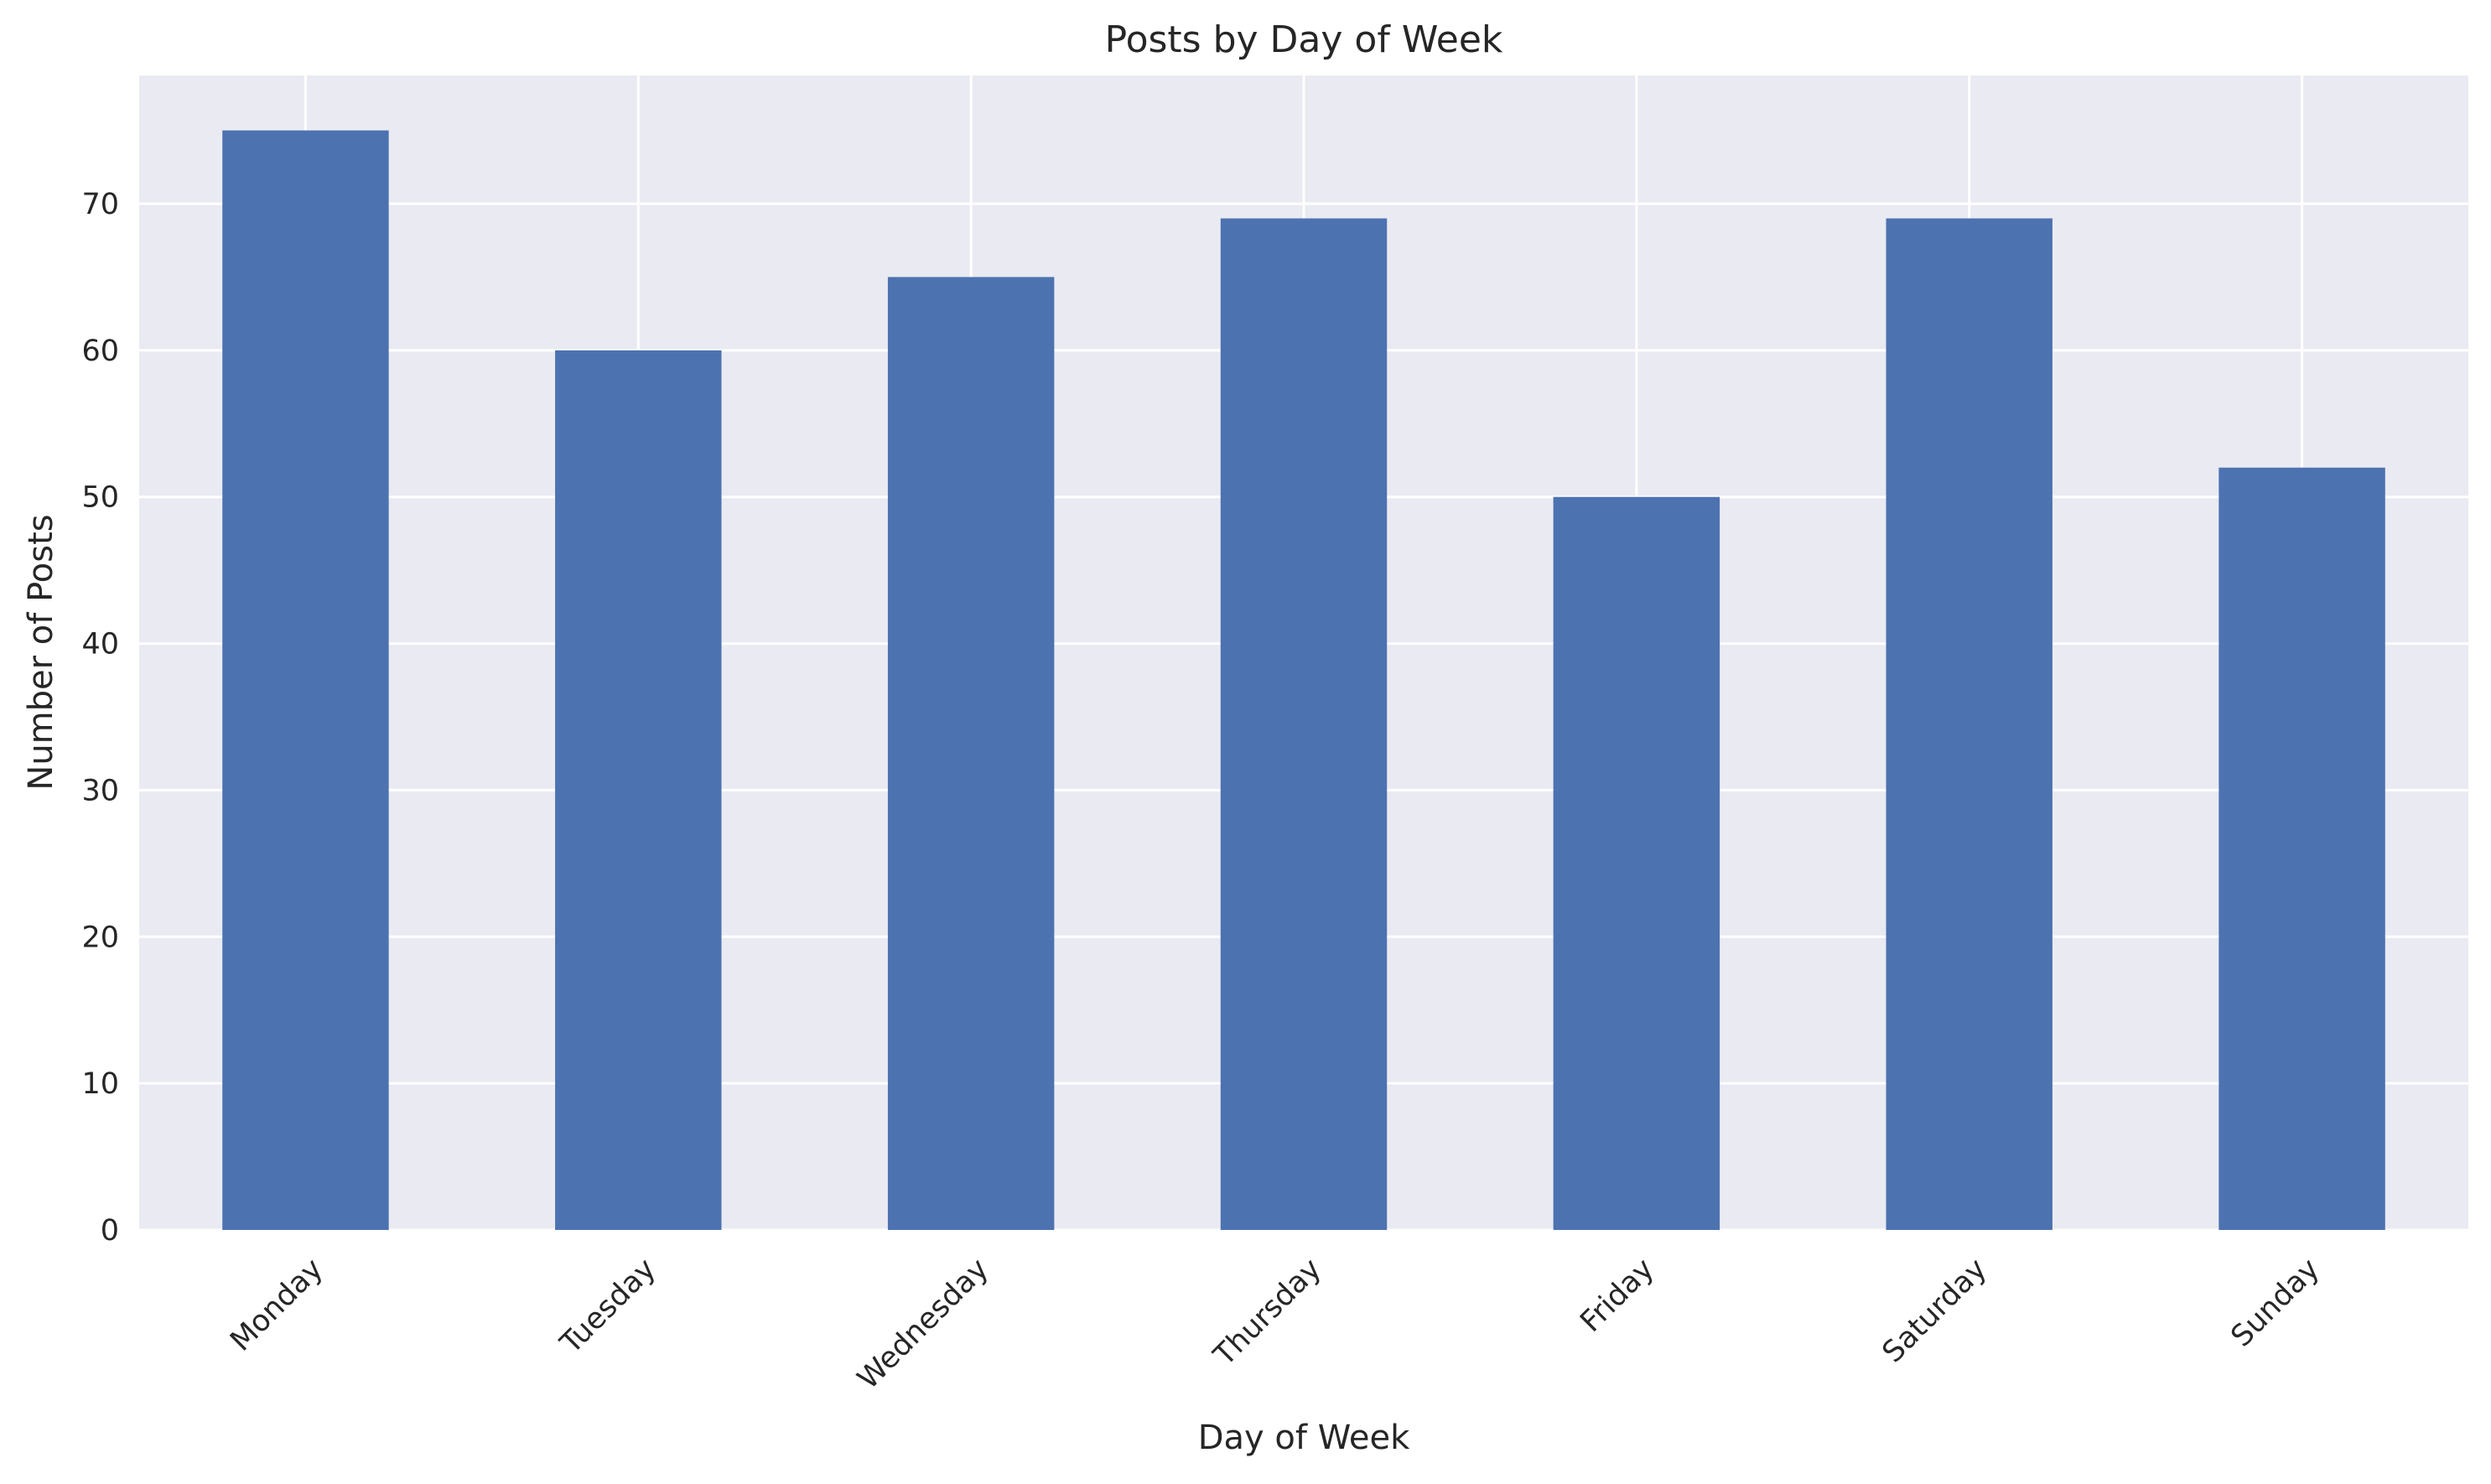 The width and height of the screenshot is (2491, 1484). Describe the element at coordinates (1969, 724) in the screenshot. I see `bar-saturday` at that location.